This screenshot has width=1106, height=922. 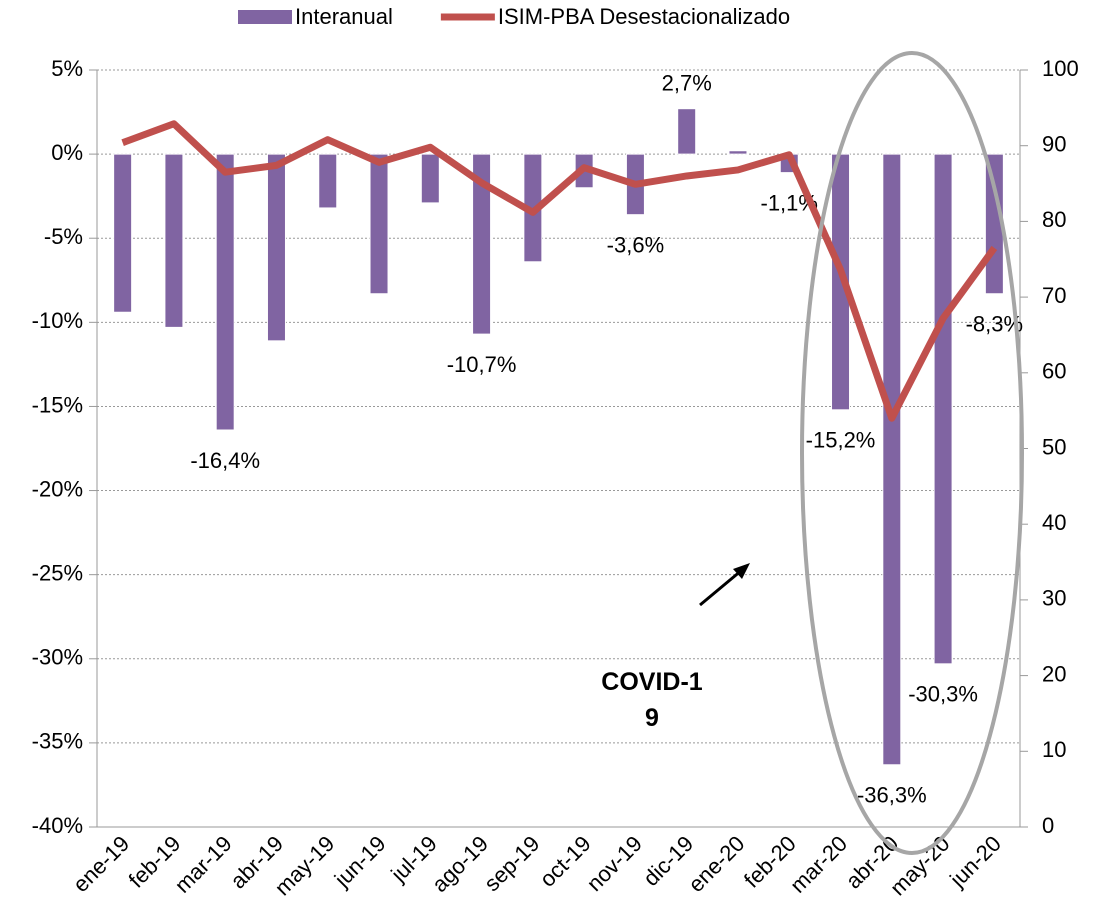 I want to click on arrow-head, so click(x=741, y=571).